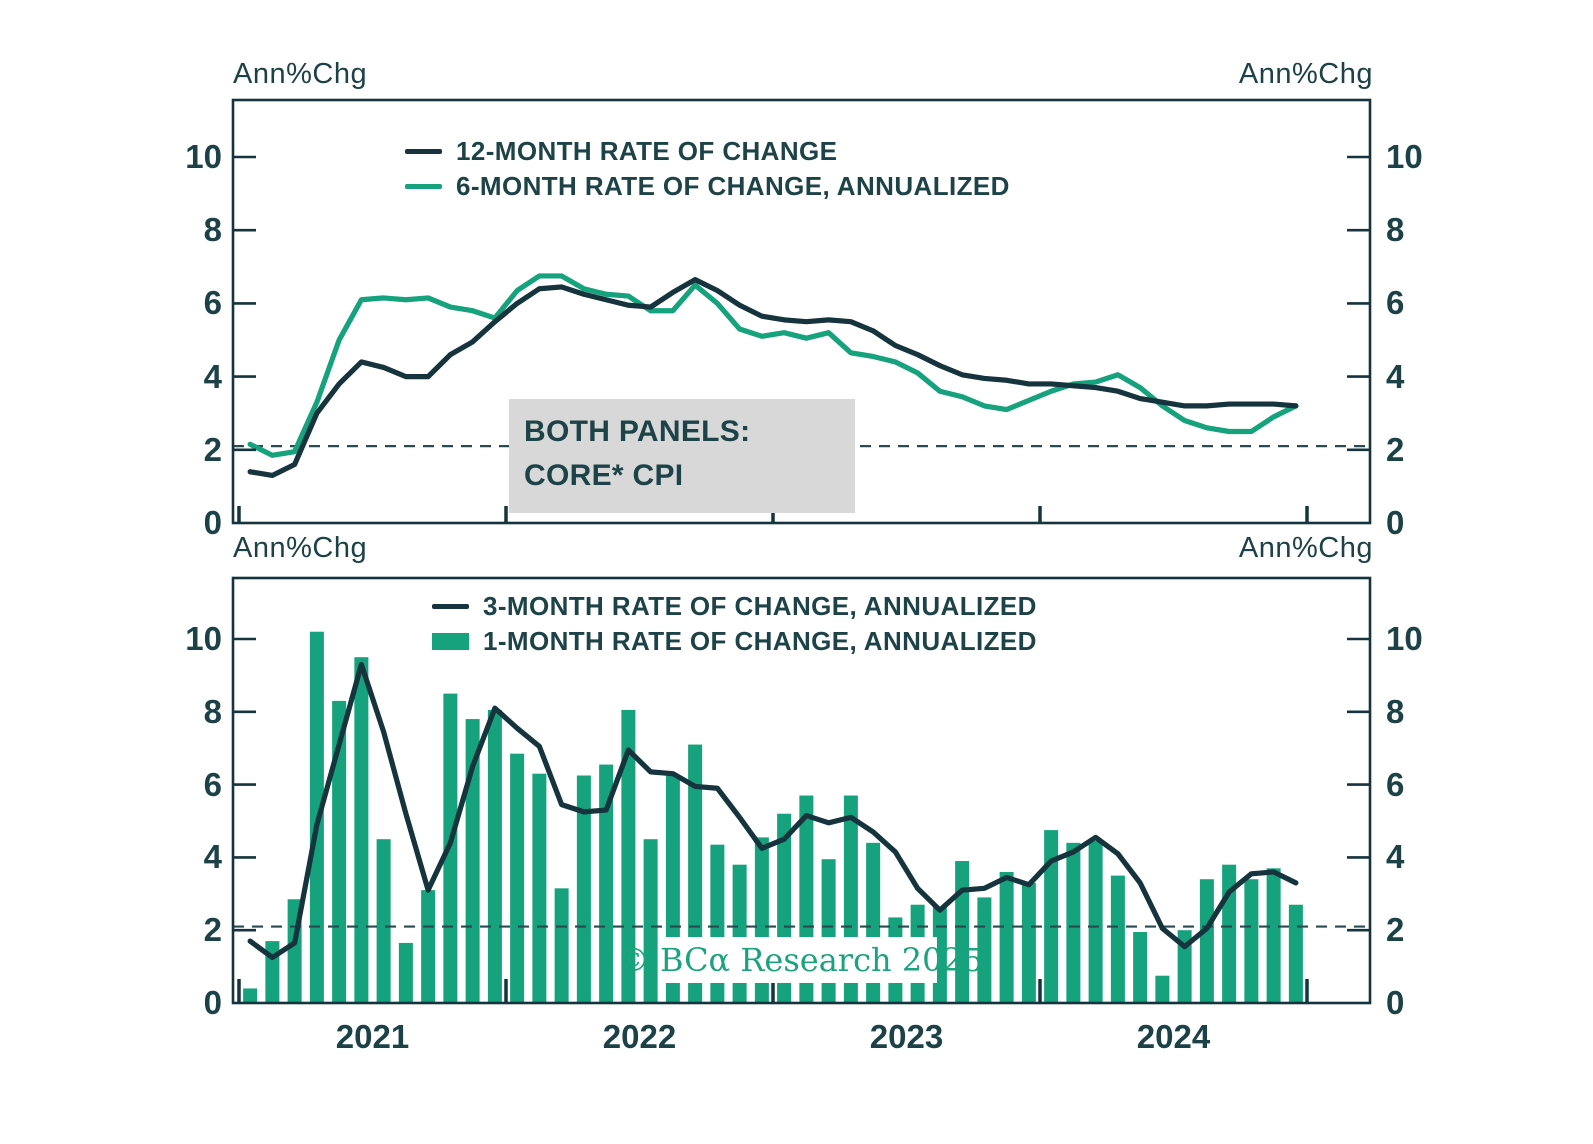 The height and width of the screenshot is (1144, 1593). What do you see at coordinates (760, 640) in the screenshot?
I see `legend-label-1-month: 1-MONTH RATE OF CHANGE, ANNUALIZED` at bounding box center [760, 640].